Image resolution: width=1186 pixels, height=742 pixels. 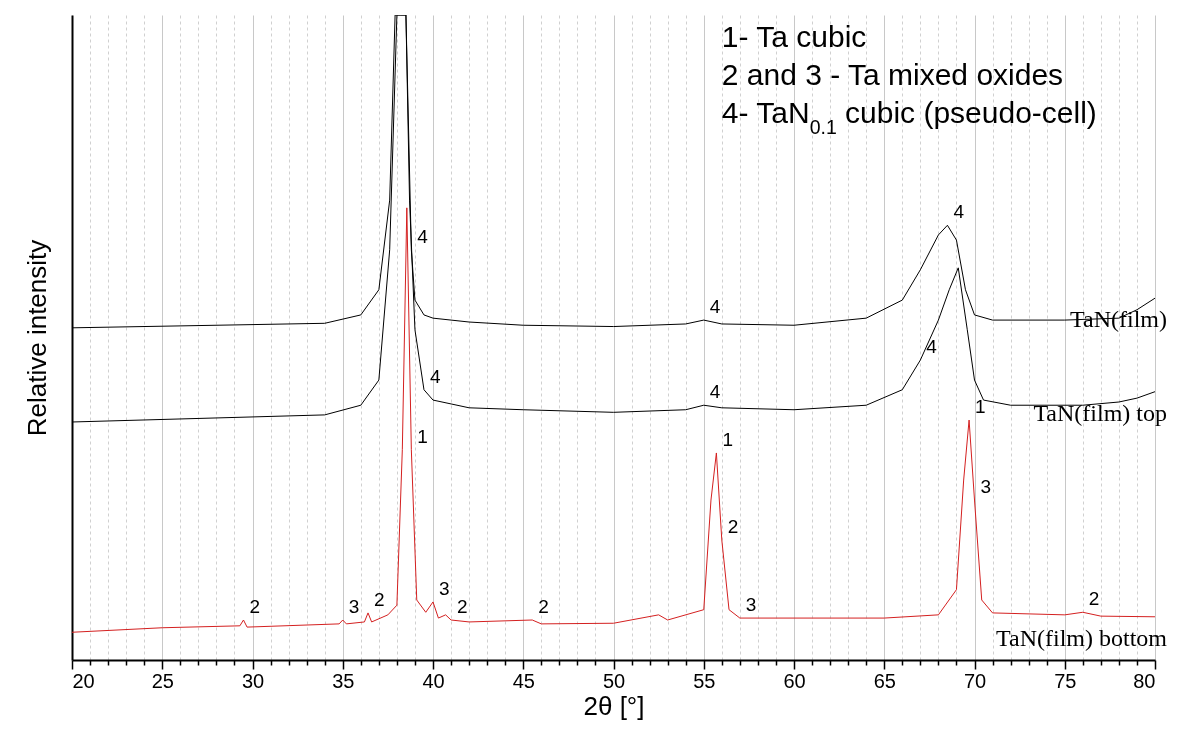 I want to click on x-tick-label: 30, so click(x=253, y=680).